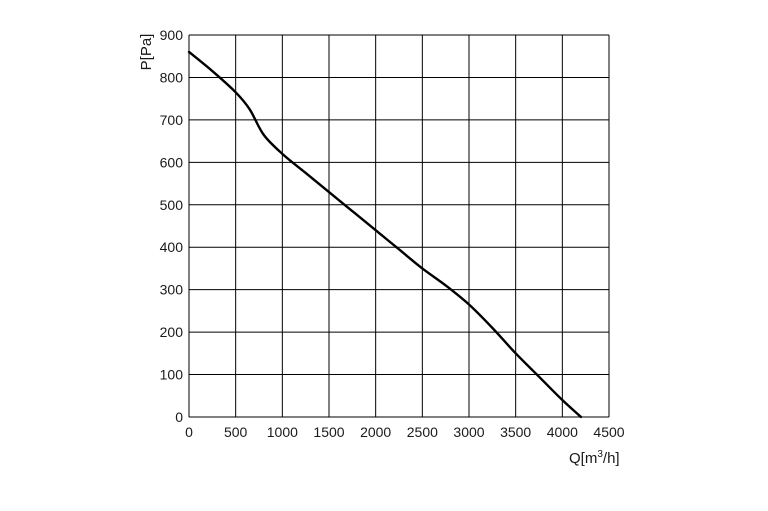 The width and height of the screenshot is (768, 511). Describe the element at coordinates (172, 35) in the screenshot. I see `y-tick-label: 900` at that location.